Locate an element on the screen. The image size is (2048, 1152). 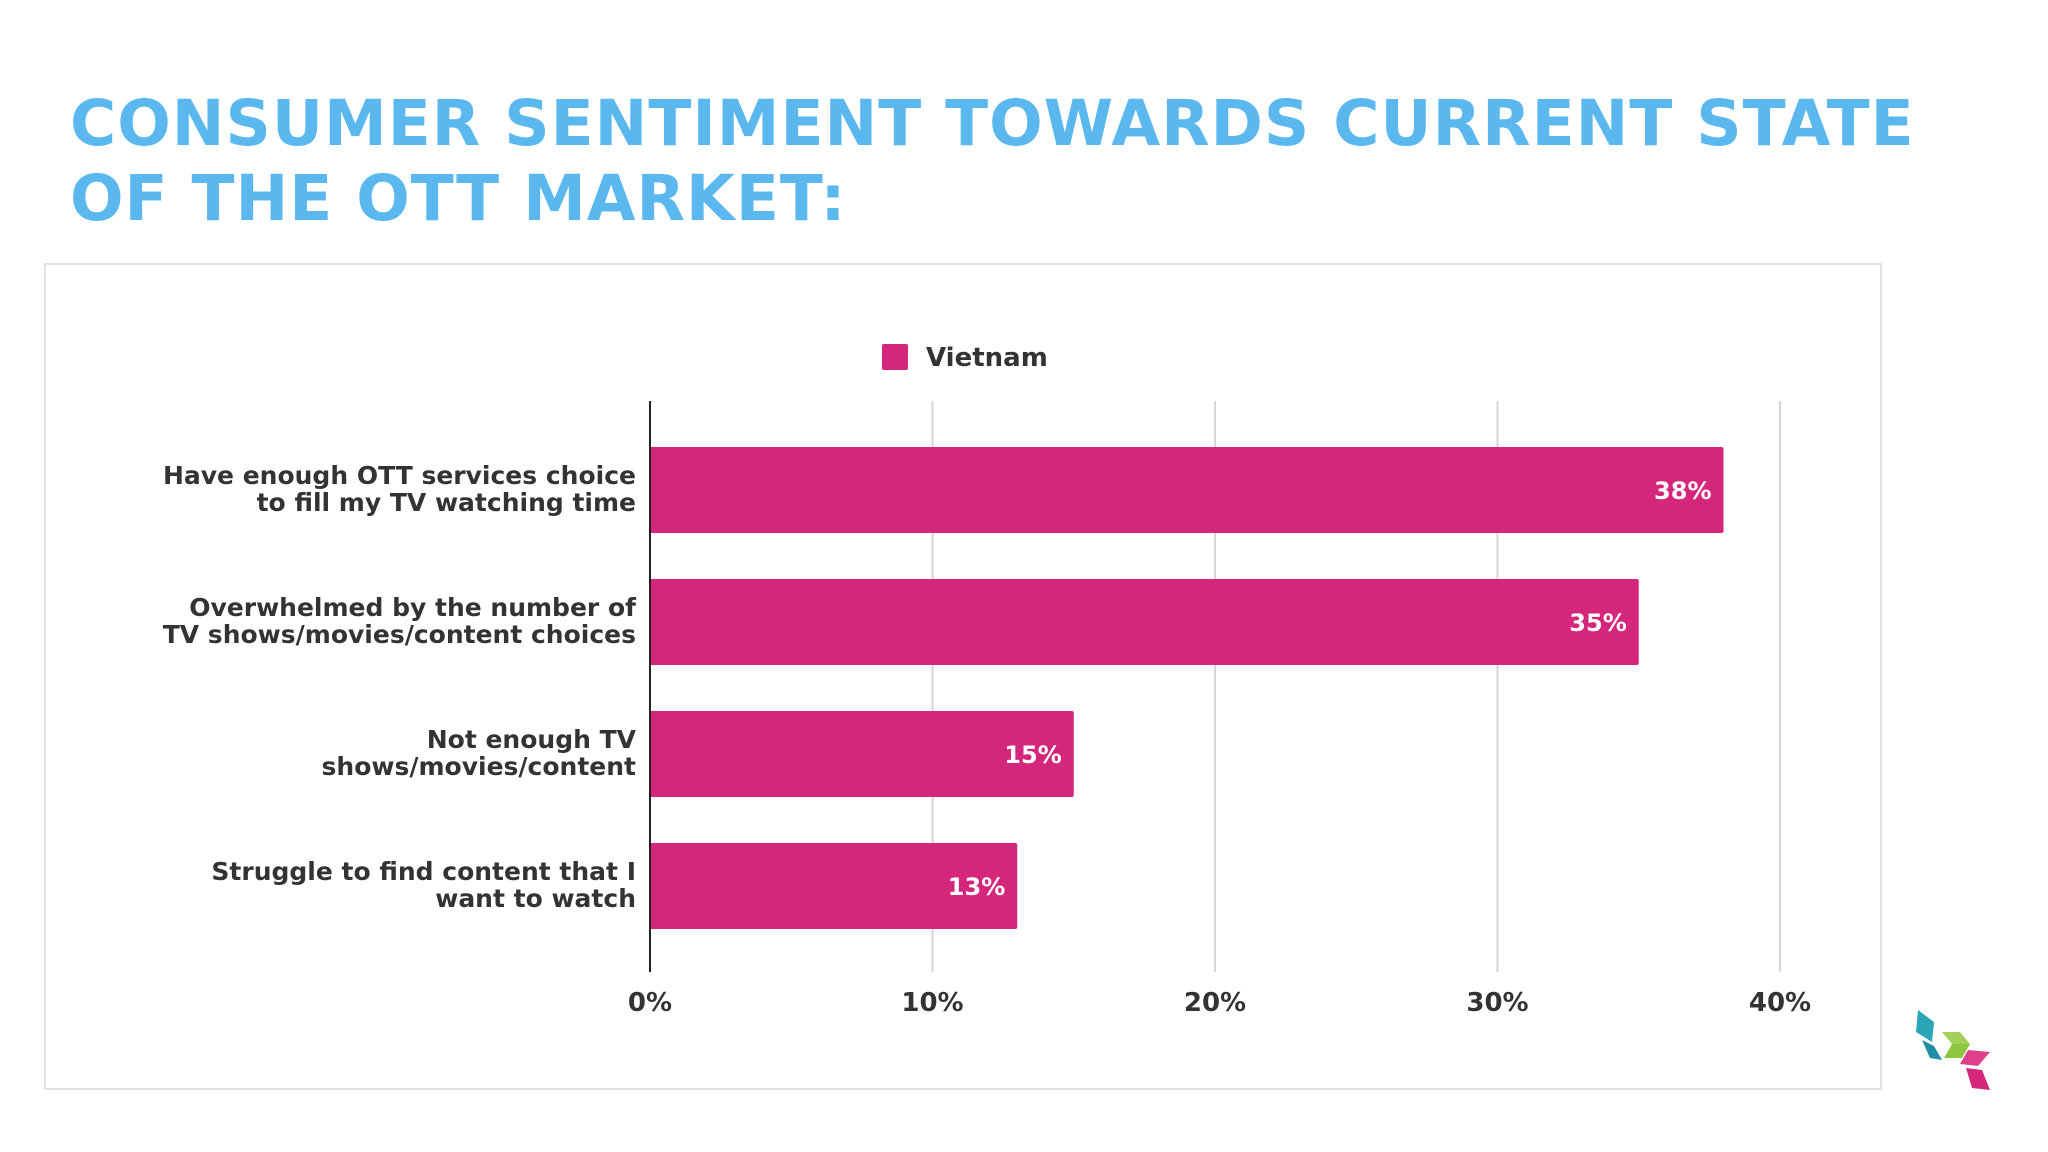
bar-data-label: 15% is located at coordinates (1032, 755).